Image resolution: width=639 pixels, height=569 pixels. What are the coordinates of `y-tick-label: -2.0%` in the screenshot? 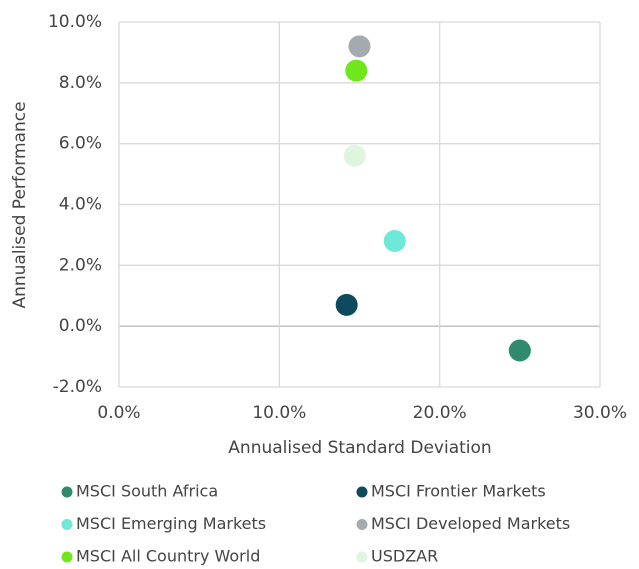 It's located at (77, 387).